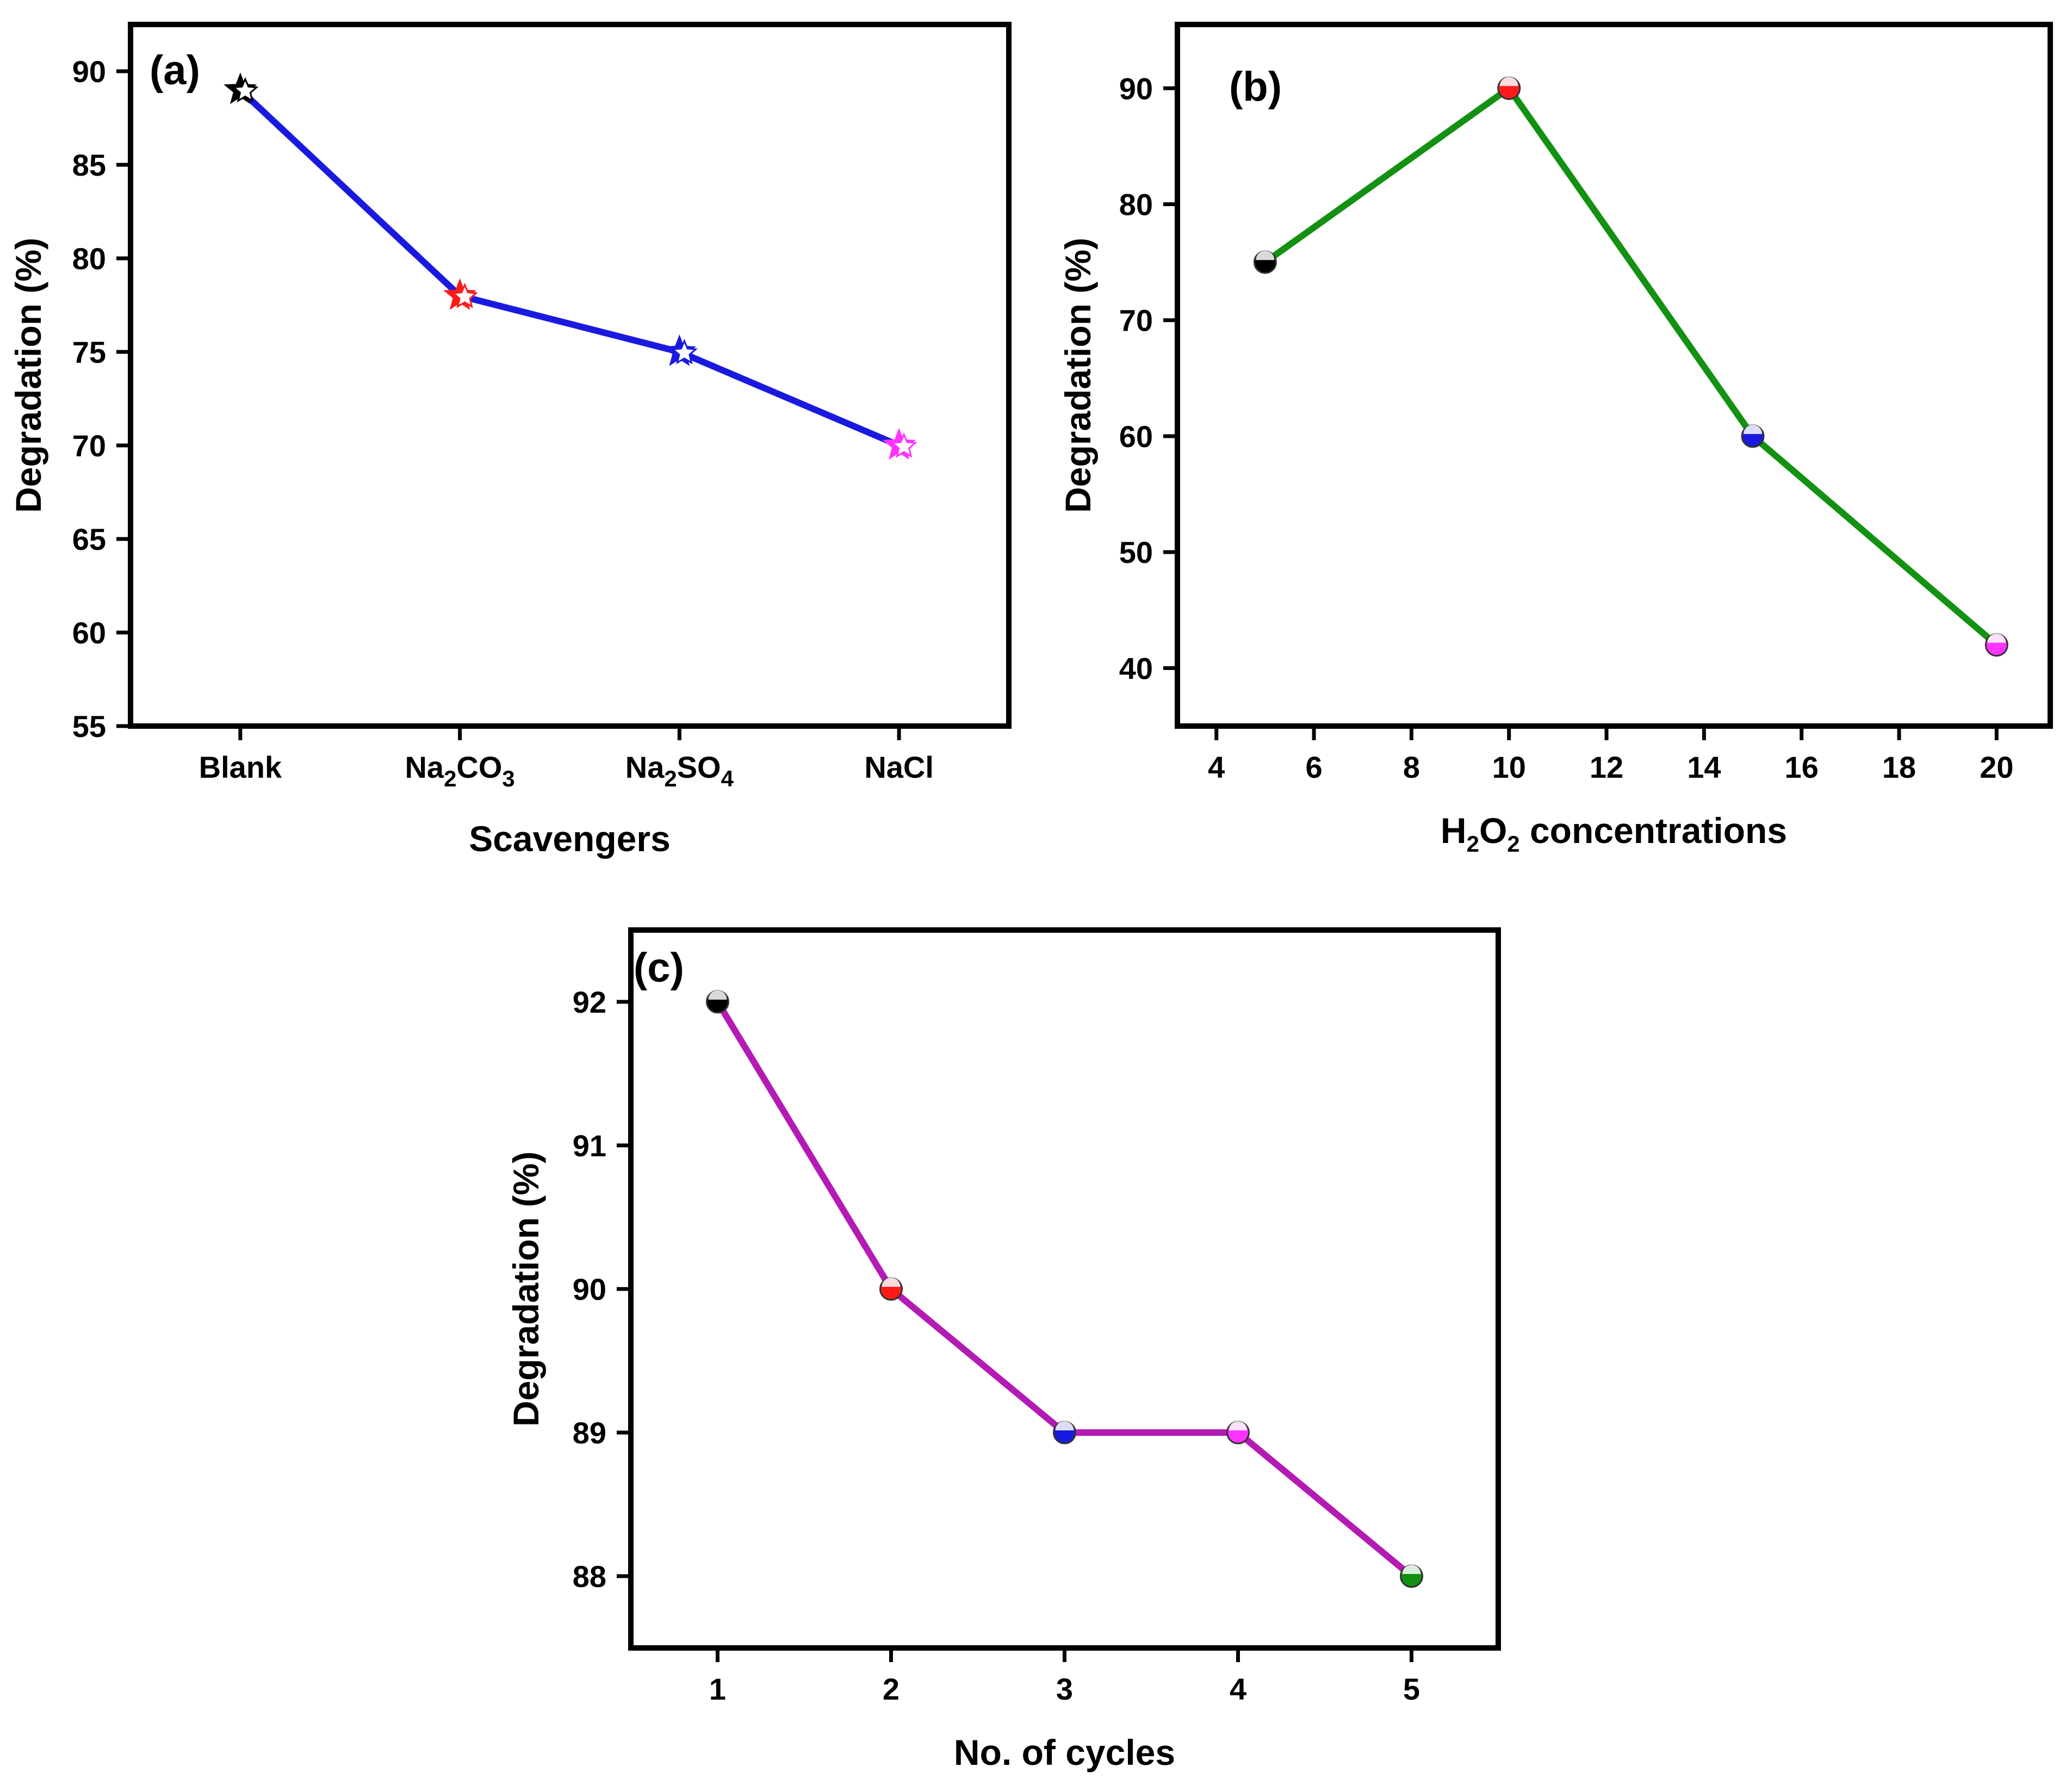  Describe the element at coordinates (1509, 767) in the screenshot. I see `x-tick-label: 10` at that location.